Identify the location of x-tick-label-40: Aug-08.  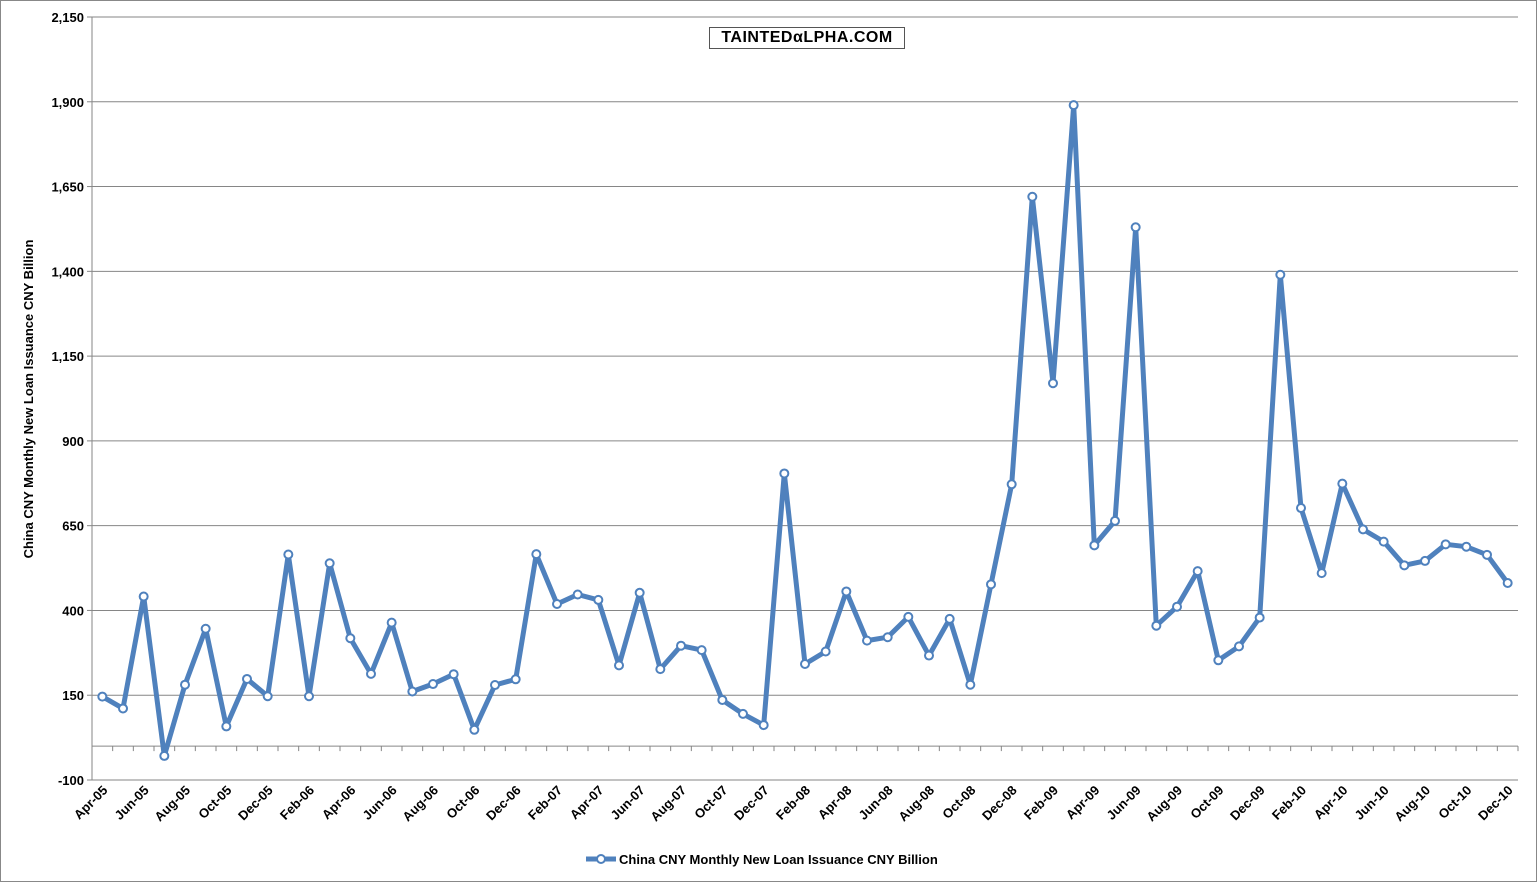
(916, 804).